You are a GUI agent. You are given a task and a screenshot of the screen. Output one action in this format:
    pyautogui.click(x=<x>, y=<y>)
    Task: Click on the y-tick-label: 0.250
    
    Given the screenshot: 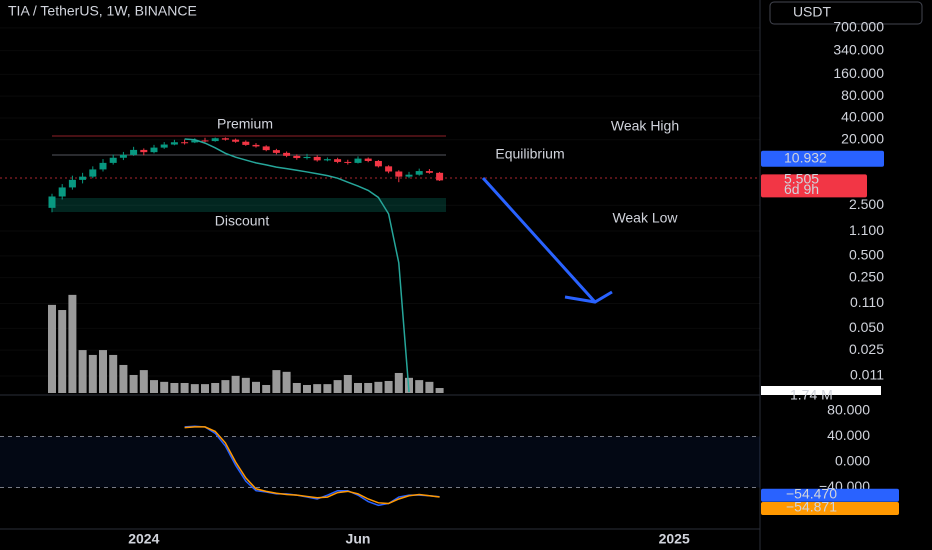 What is the action you would take?
    pyautogui.click(x=866, y=276)
    